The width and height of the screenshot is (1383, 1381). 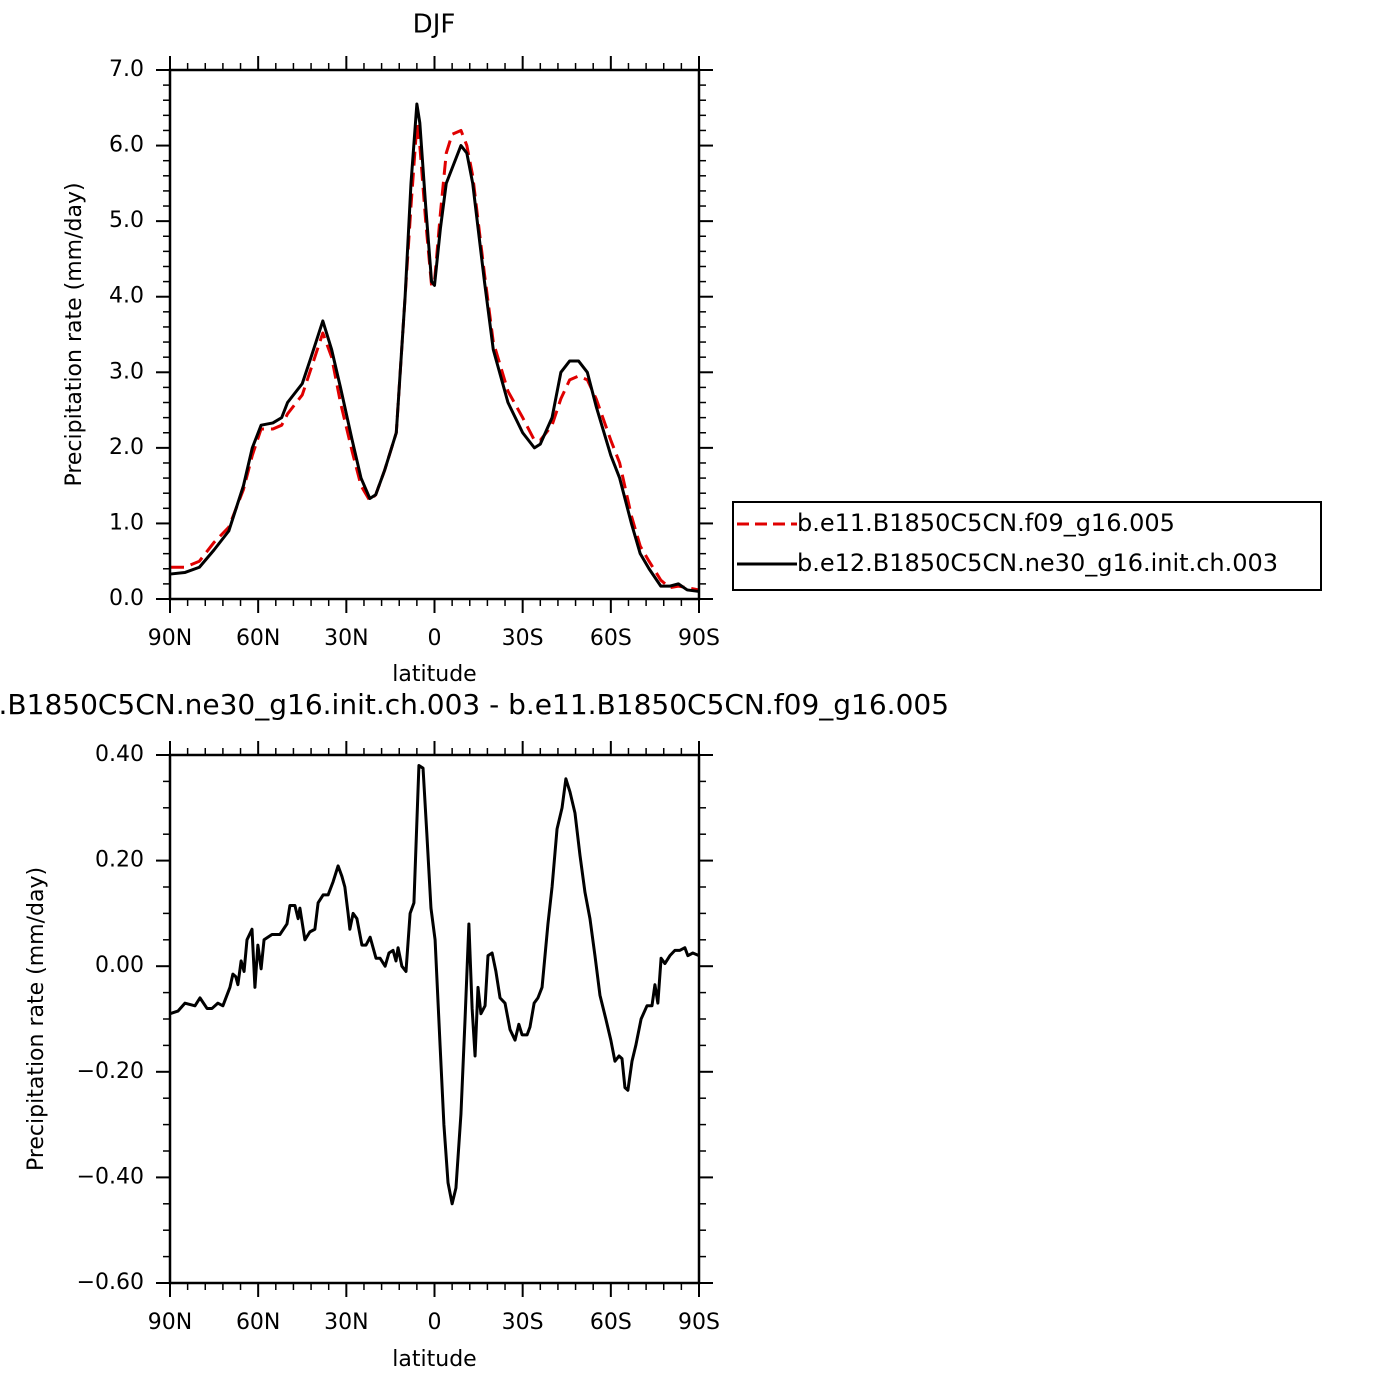 I want to click on y-tick-label: −0.40, so click(x=110, y=1176).